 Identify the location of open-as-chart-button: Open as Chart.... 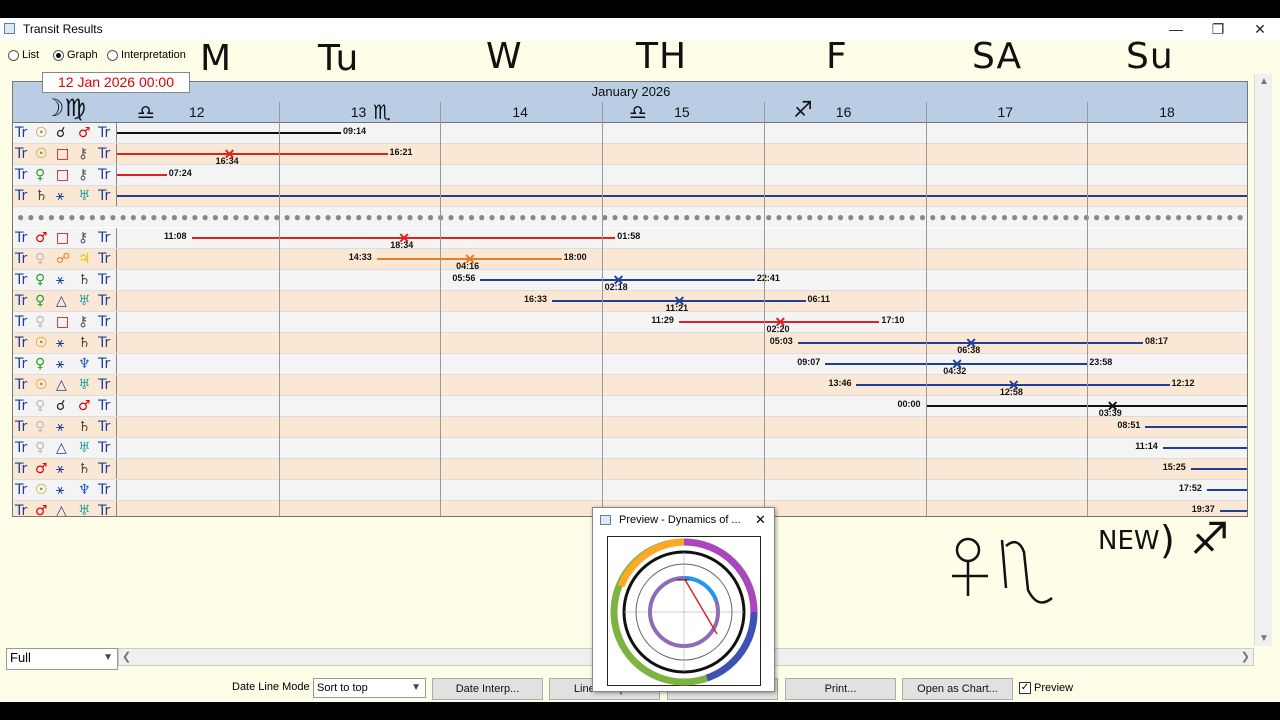
(957, 689).